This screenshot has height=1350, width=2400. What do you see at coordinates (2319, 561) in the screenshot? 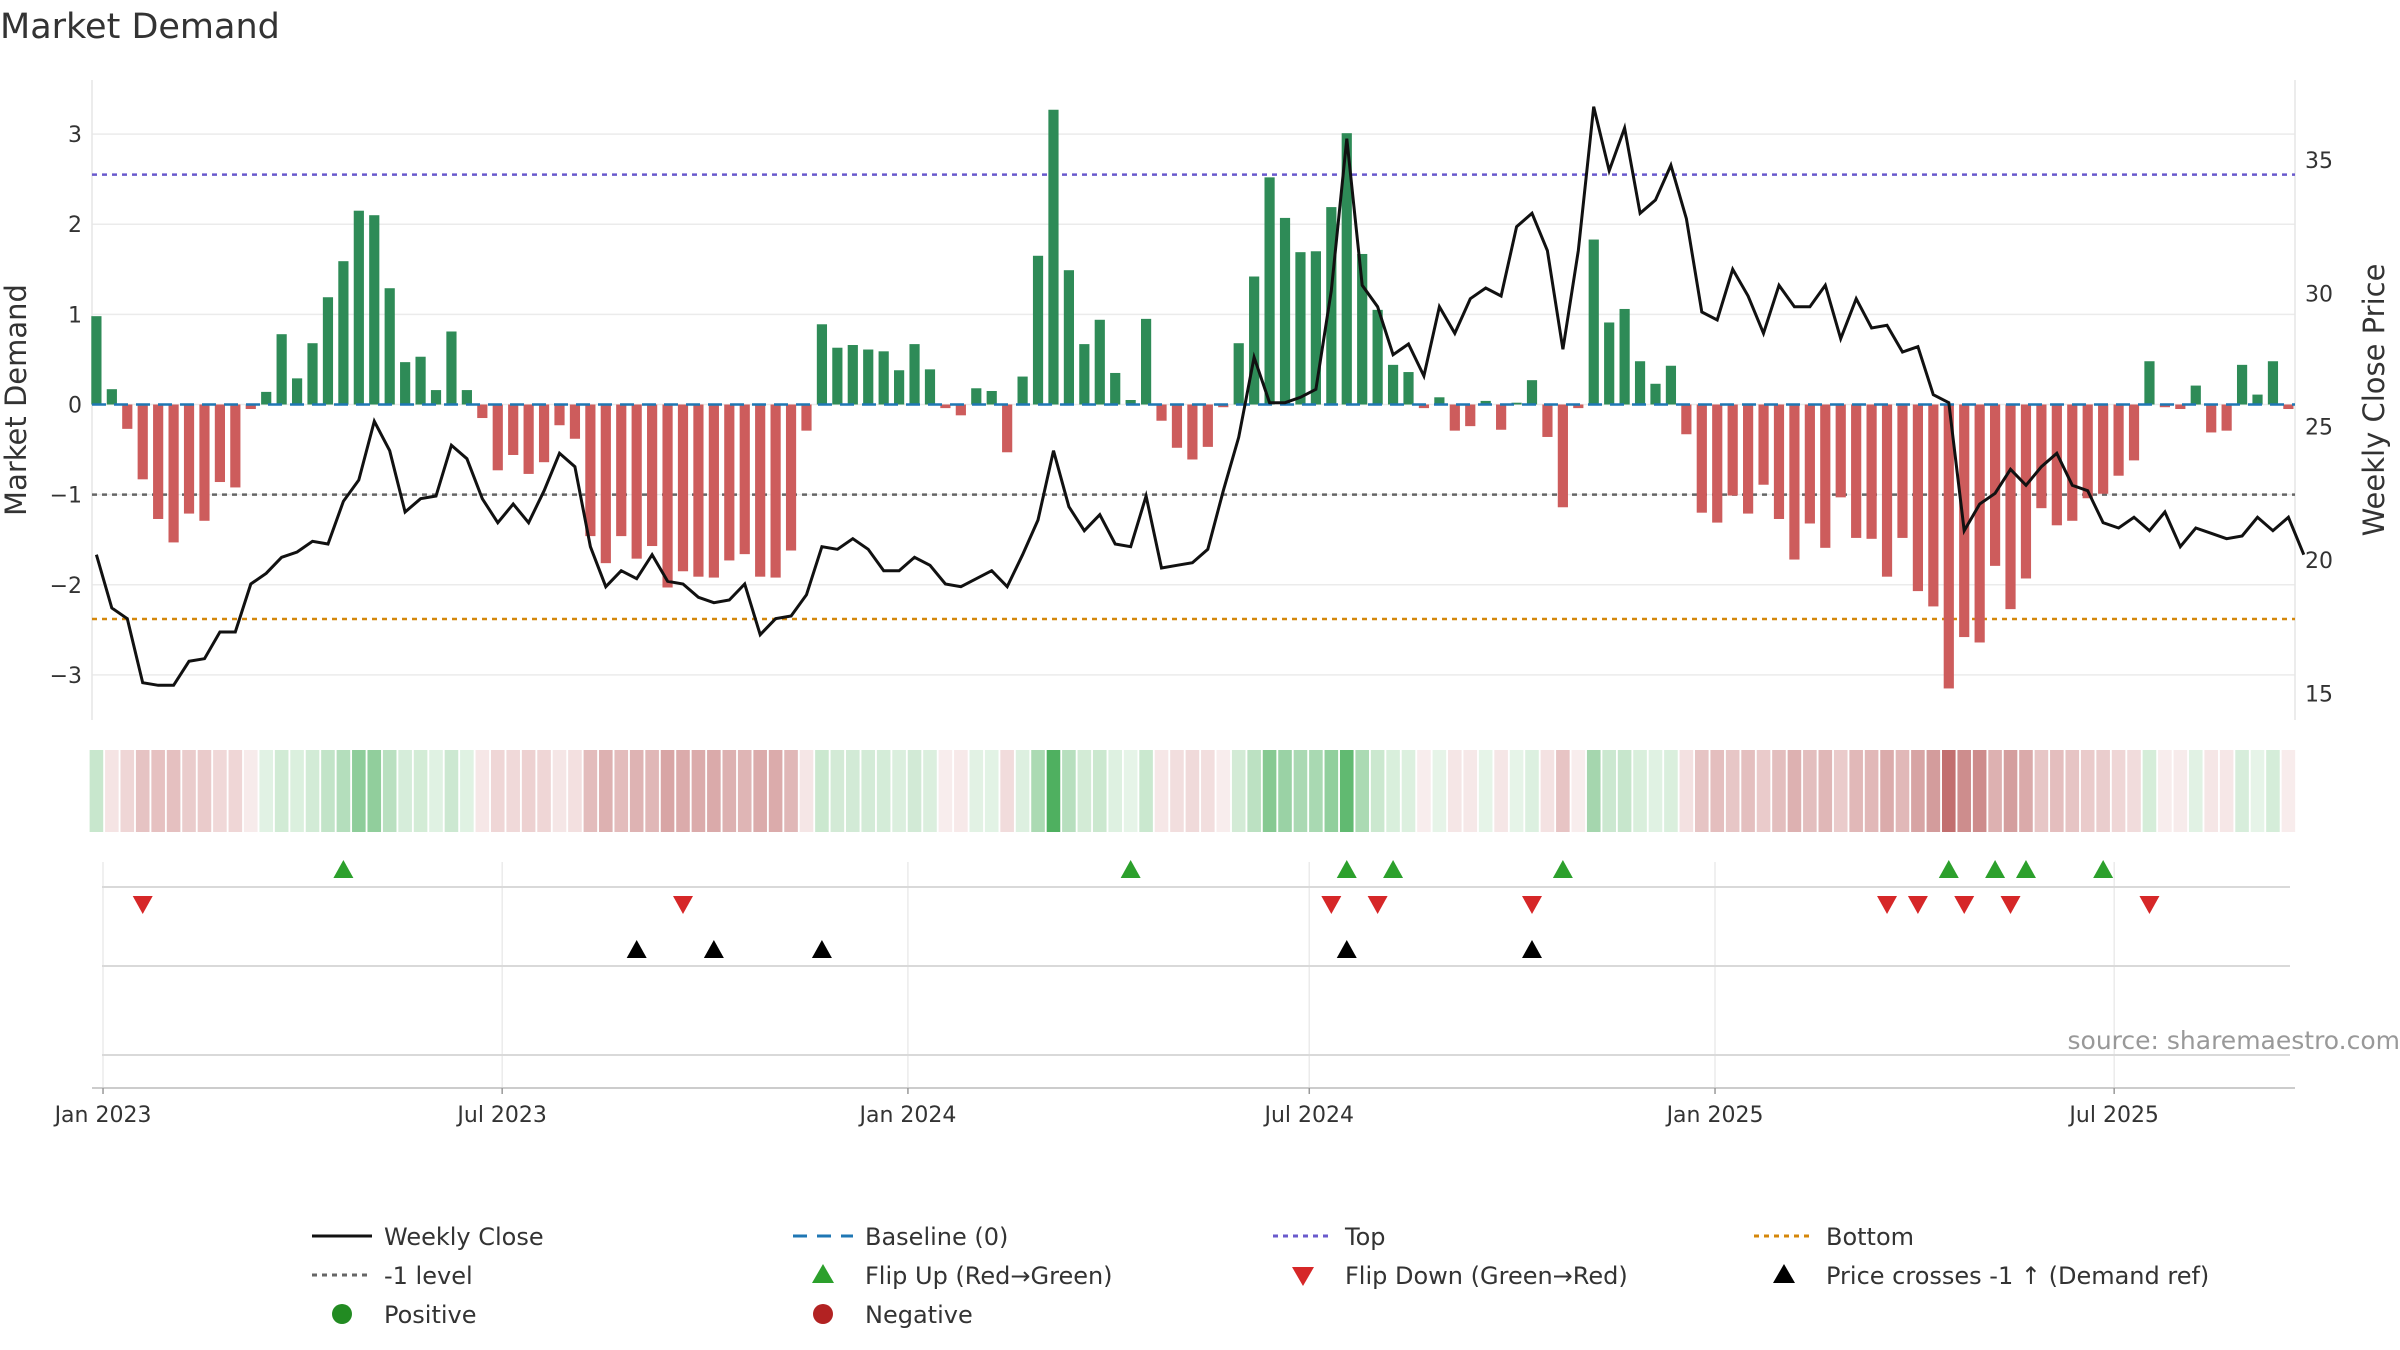
I see `right-tick-label: 20` at bounding box center [2319, 561].